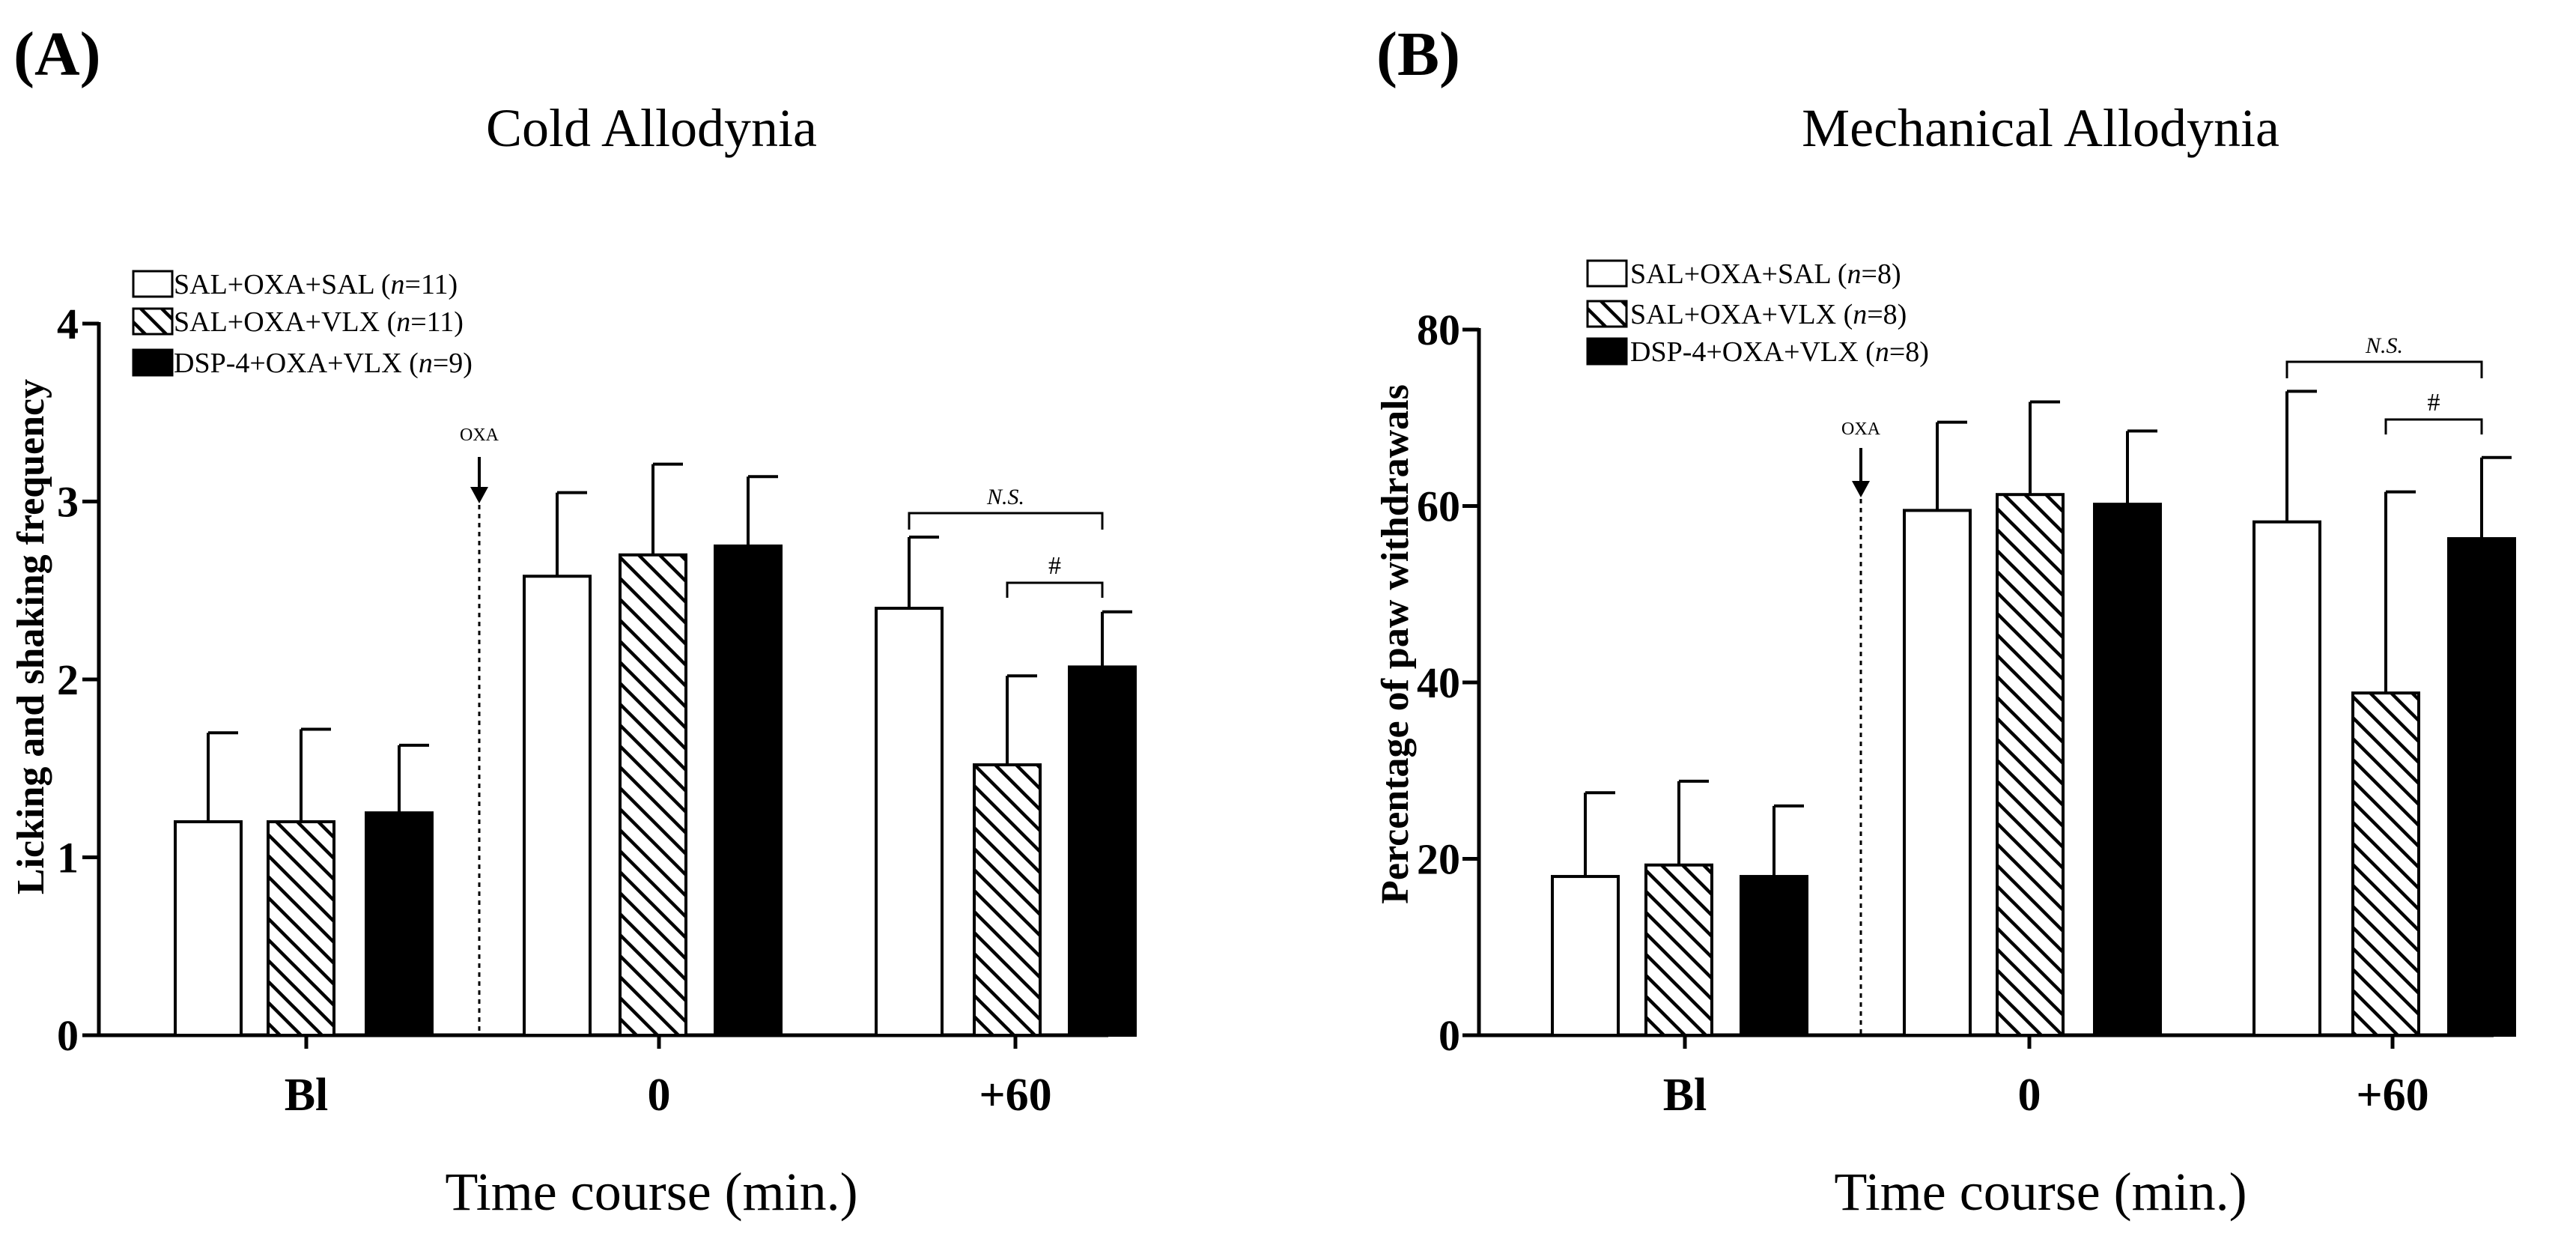 This screenshot has height=1236, width=2576. Describe the element at coordinates (1438, 860) in the screenshot. I see `y-tick-label: 20` at that location.